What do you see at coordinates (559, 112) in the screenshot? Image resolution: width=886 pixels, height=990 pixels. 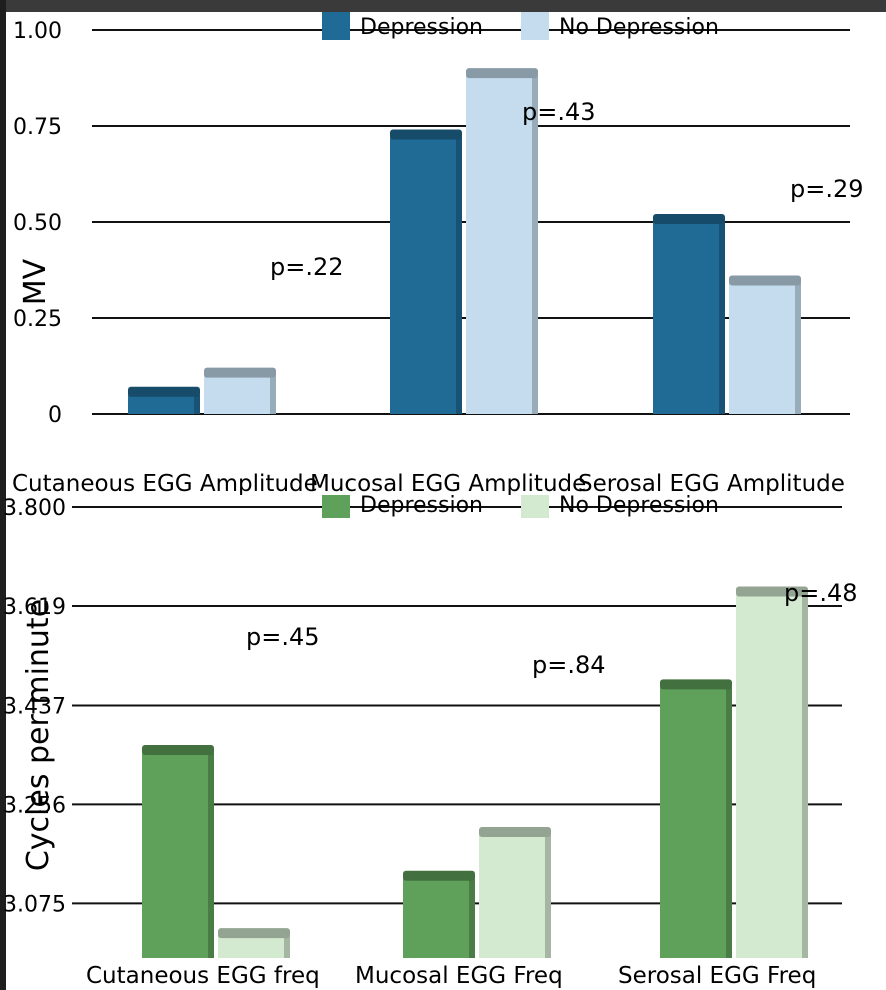 I see `p-value-annotation: p=.43` at bounding box center [559, 112].